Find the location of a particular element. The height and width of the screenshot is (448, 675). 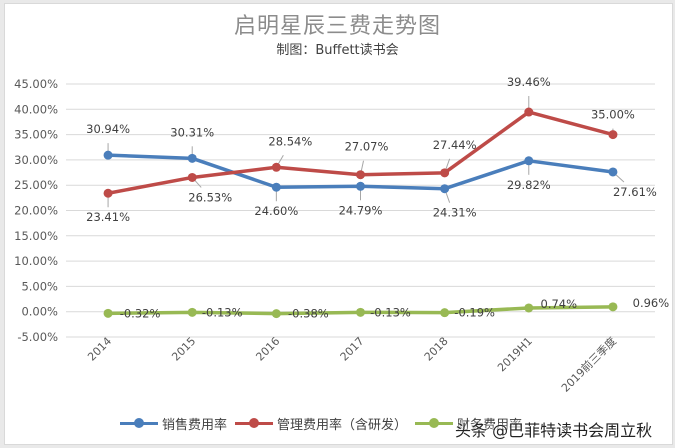

data-label: 30.31% is located at coordinates (192, 132).